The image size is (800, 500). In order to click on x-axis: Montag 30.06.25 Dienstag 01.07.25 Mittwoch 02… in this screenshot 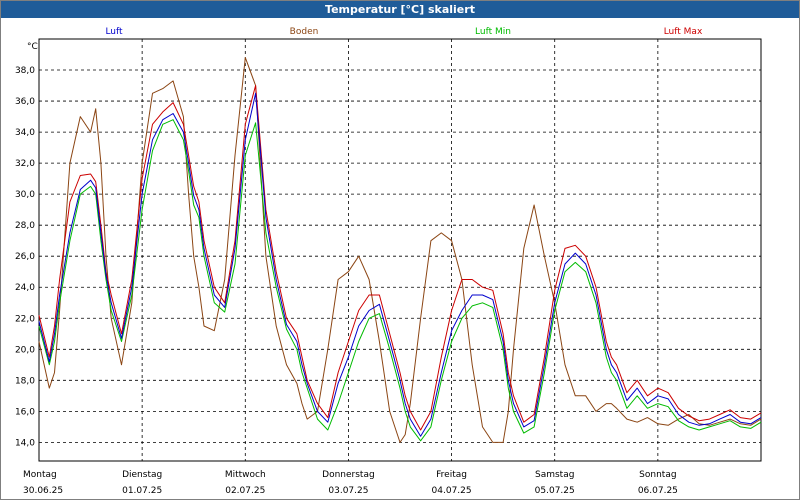, I will do `click(350, 483)`.